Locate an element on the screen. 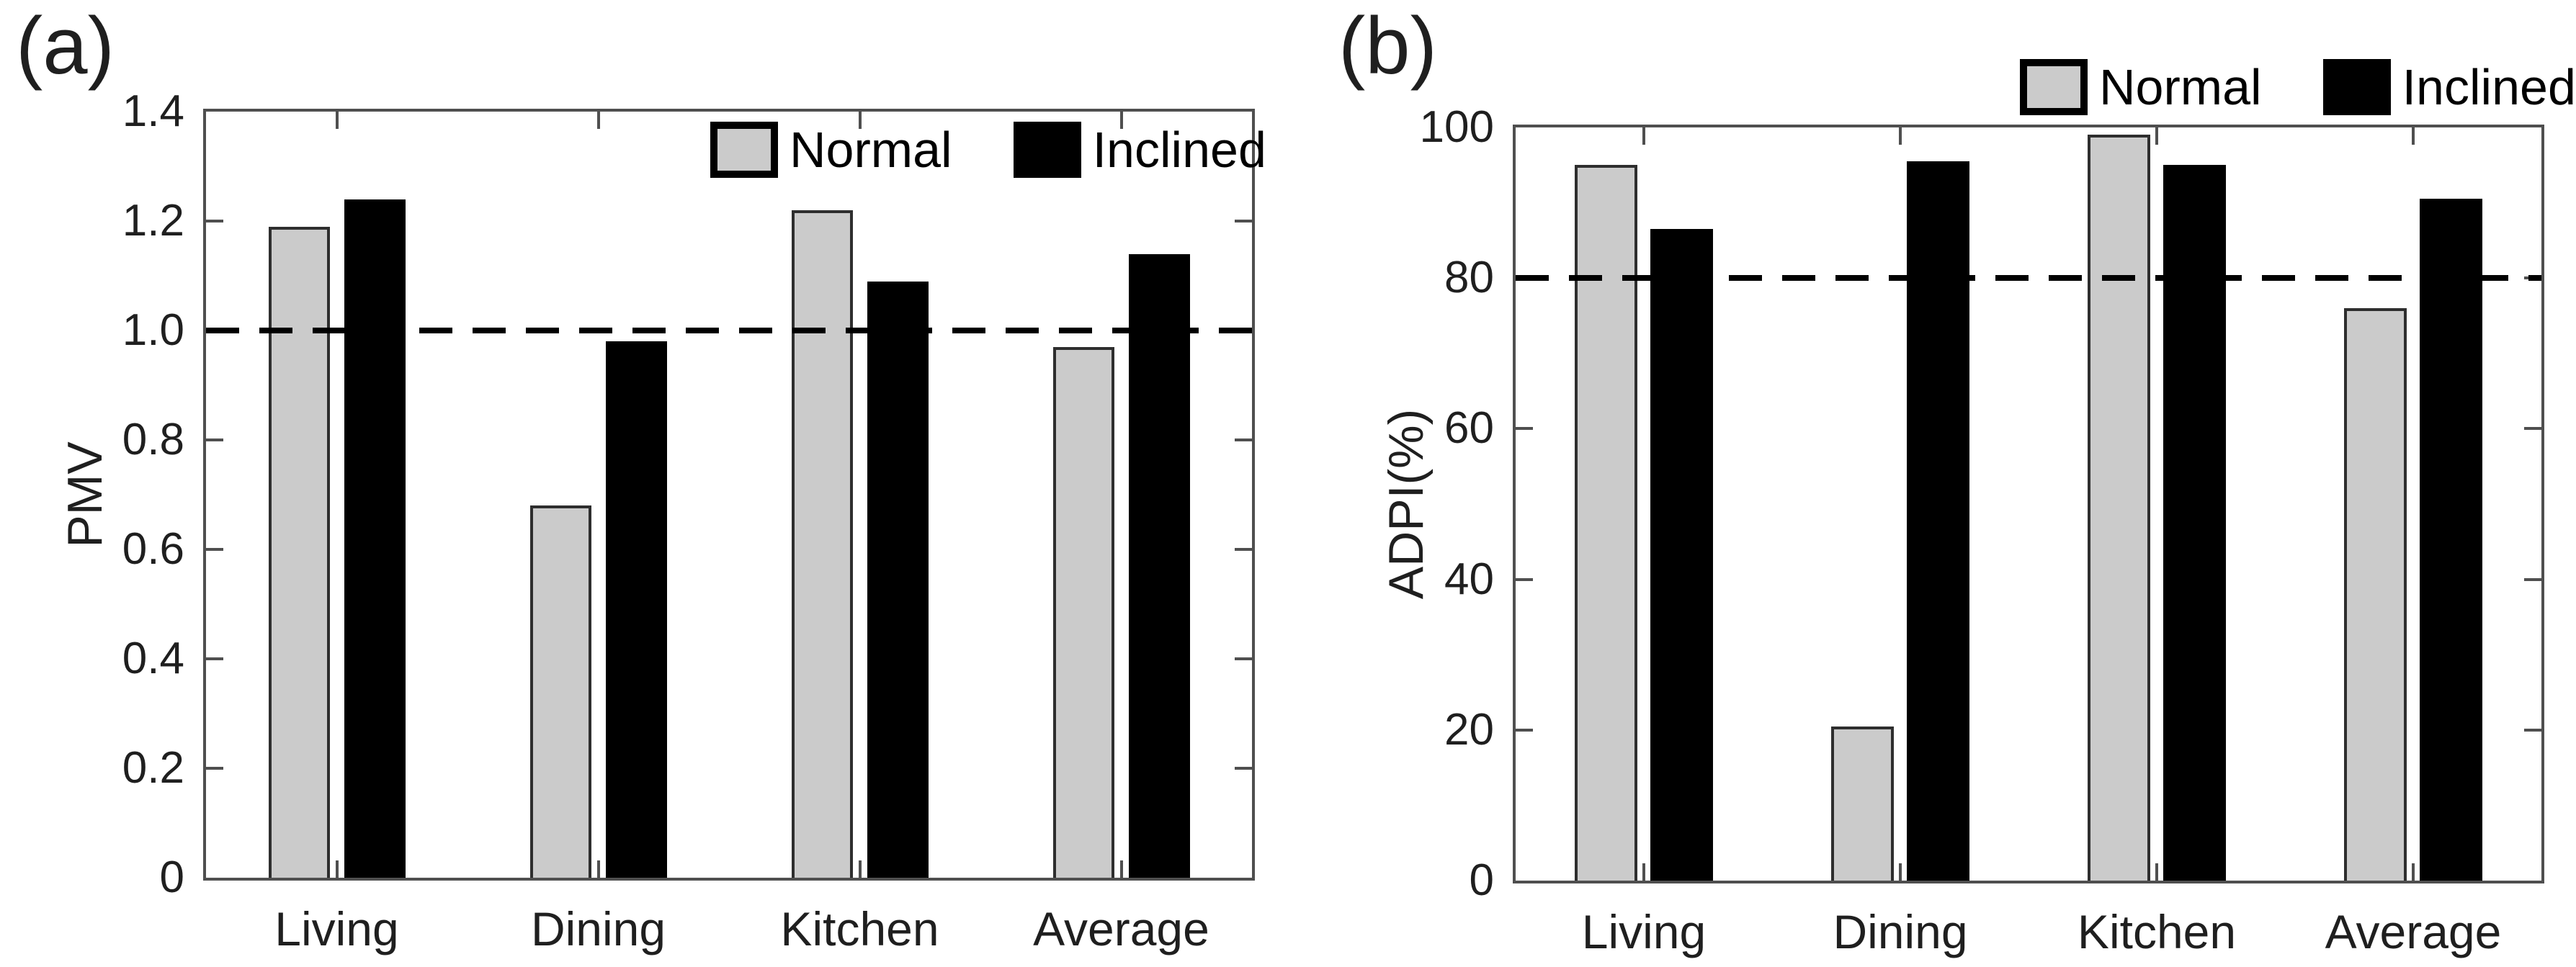 Image resolution: width=2576 pixels, height=967 pixels. y-tick-label-1.2: 1.2 is located at coordinates (153, 221).